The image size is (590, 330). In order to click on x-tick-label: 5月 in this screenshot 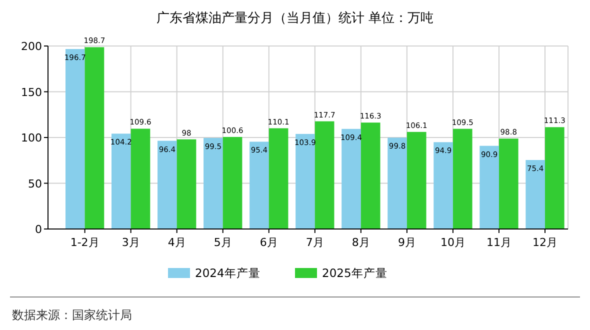, I will do `click(223, 242)`.